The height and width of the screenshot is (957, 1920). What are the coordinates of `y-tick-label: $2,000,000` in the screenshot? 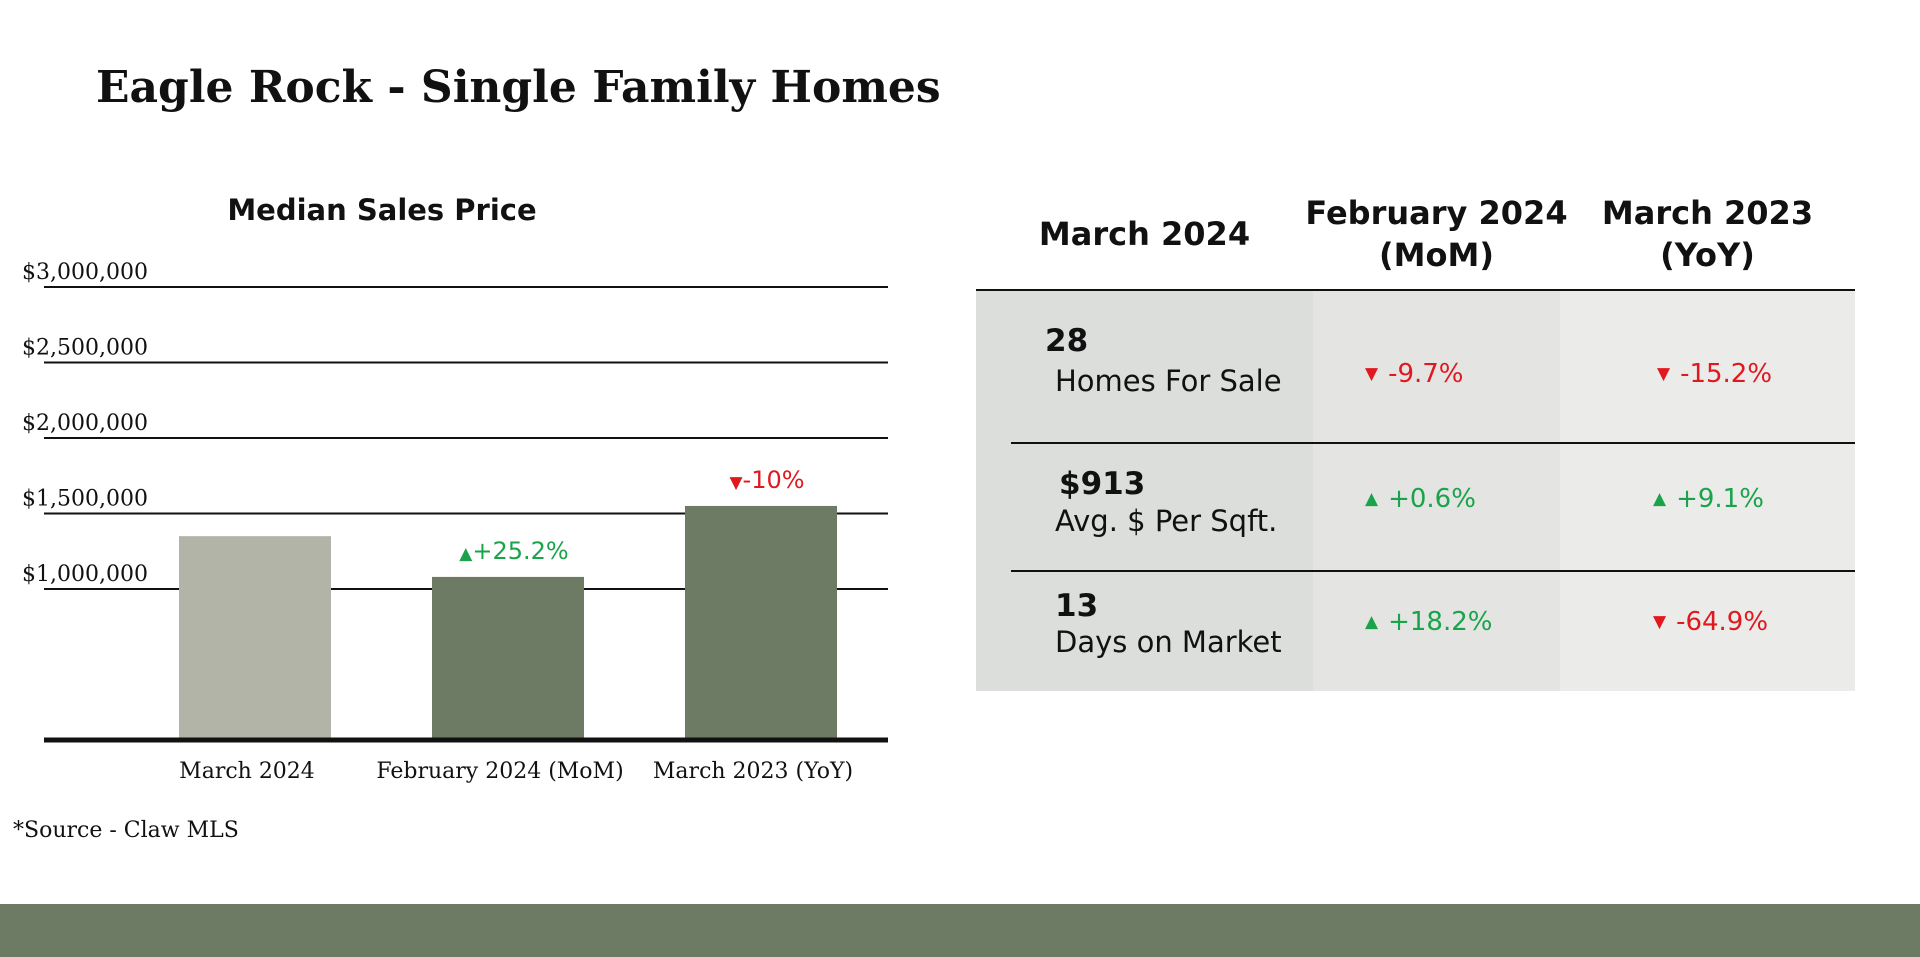 It's located at (85, 423).